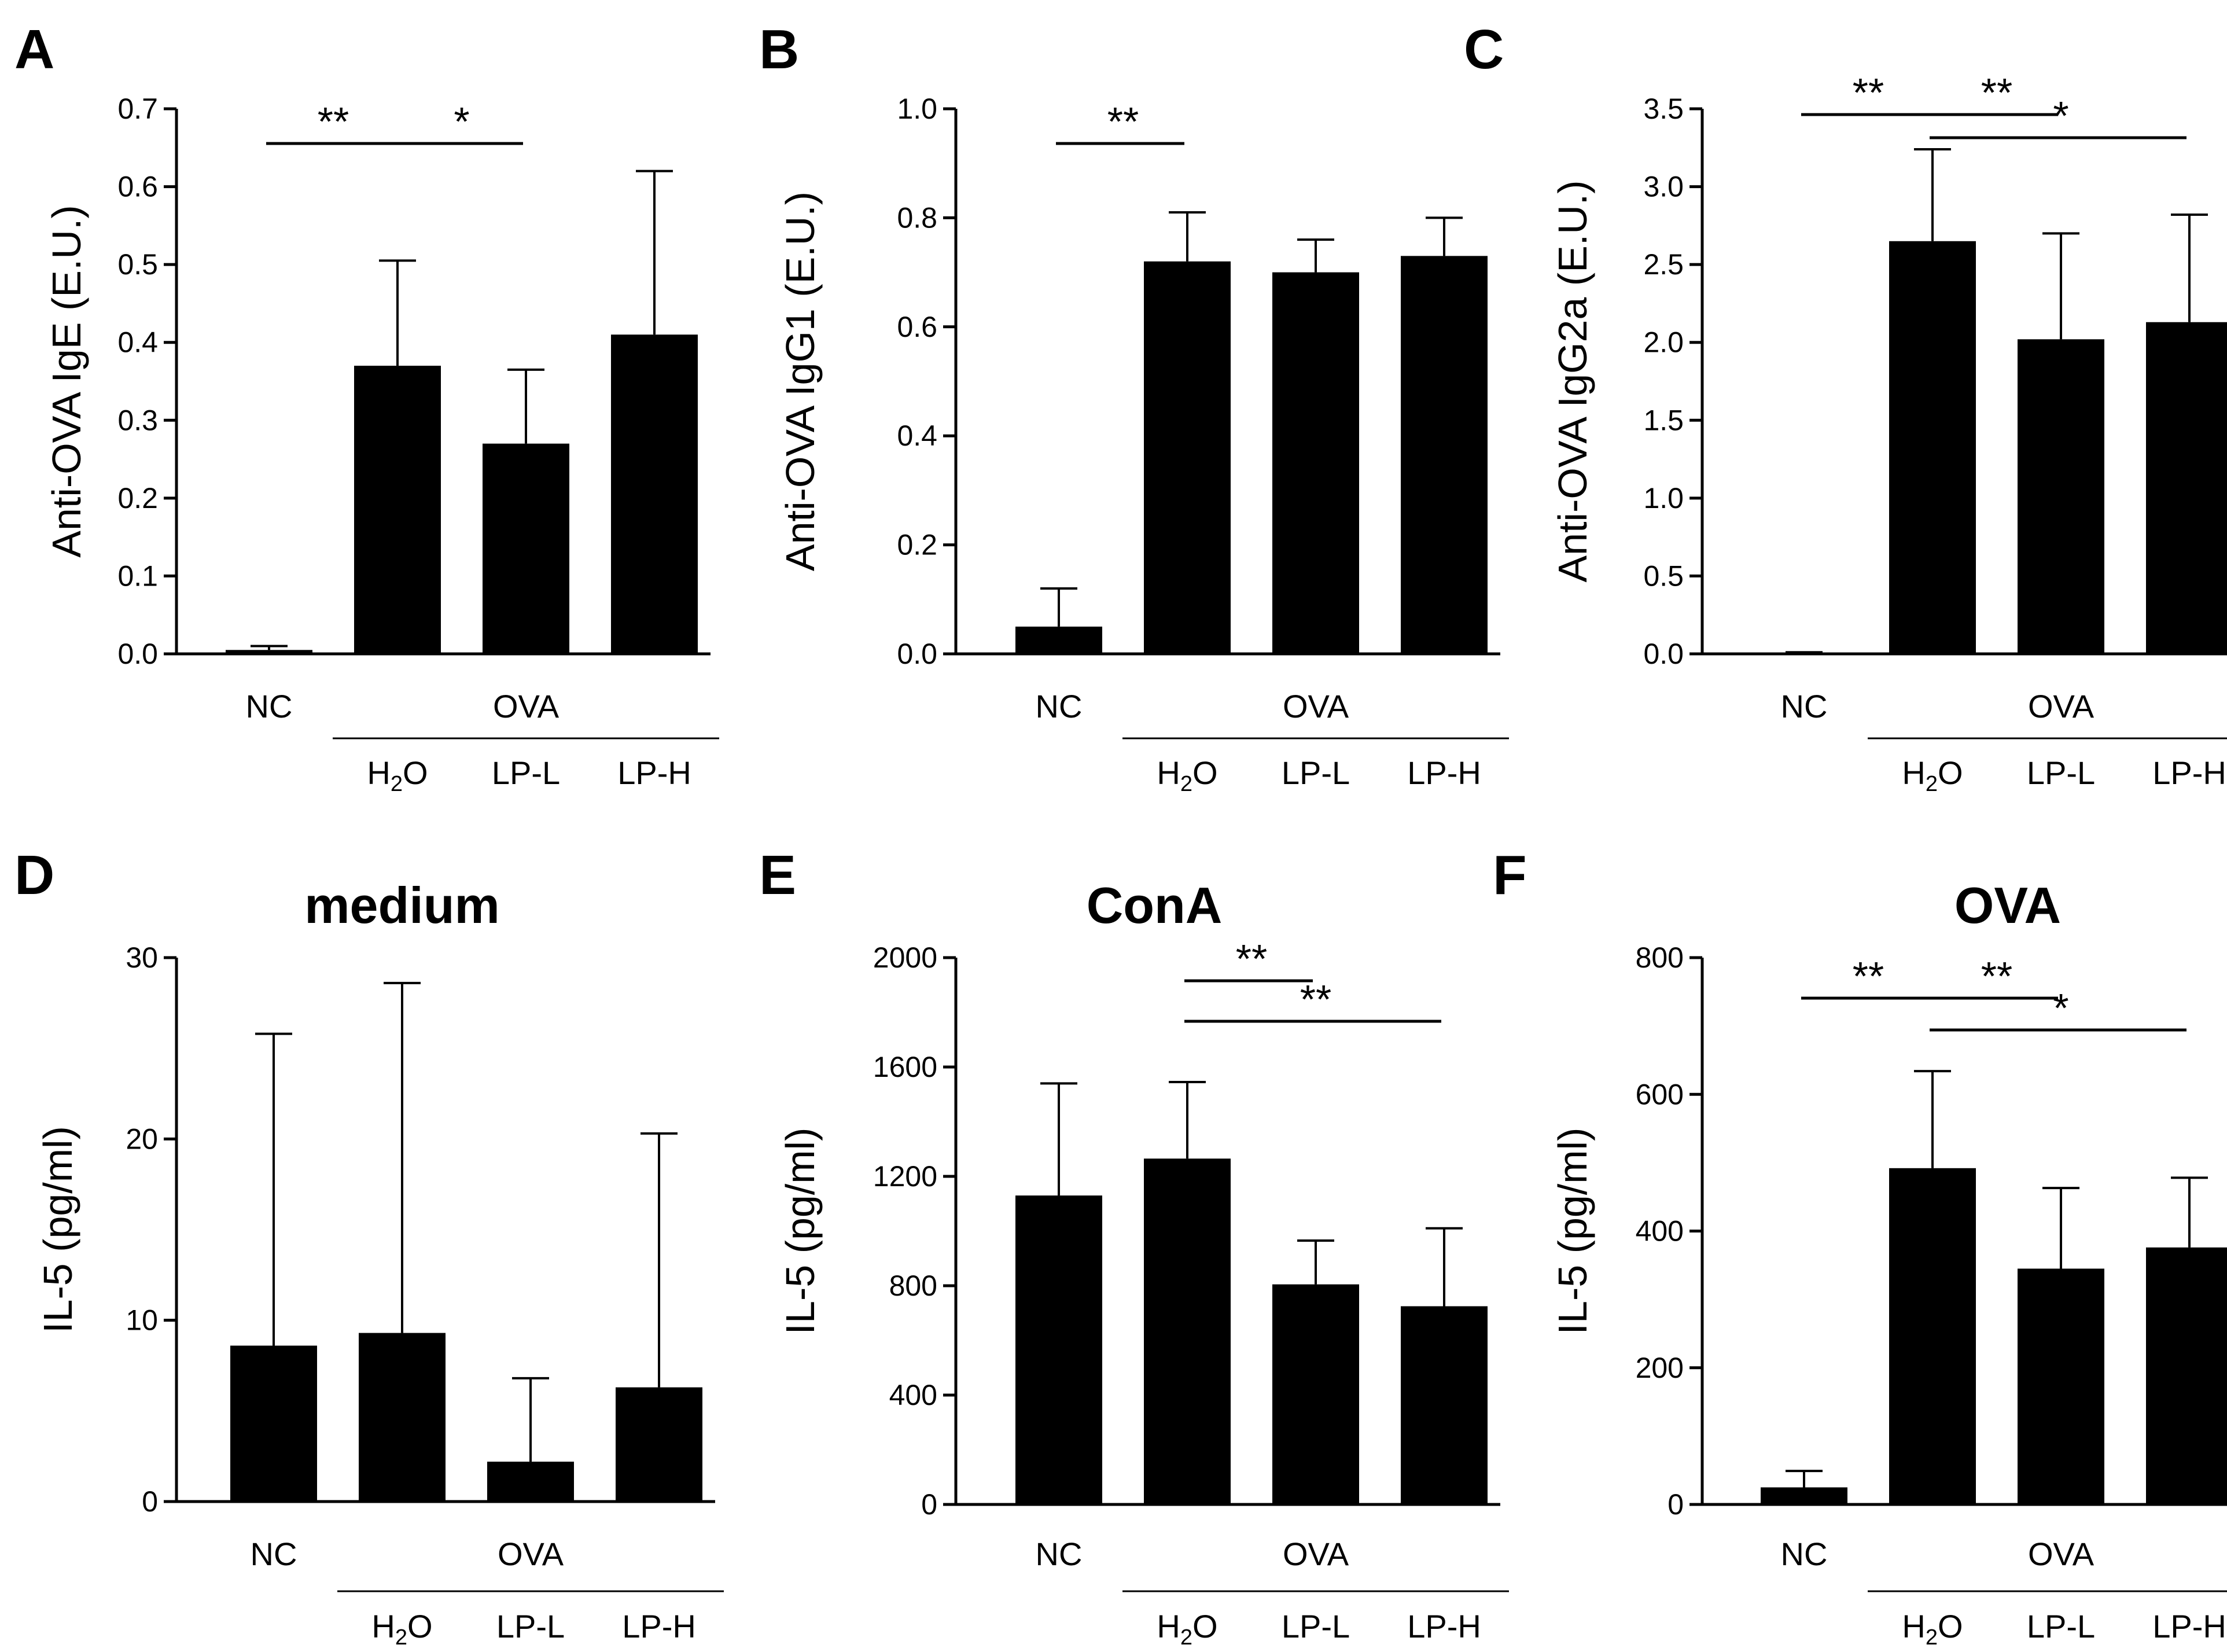  Describe the element at coordinates (913, 1286) in the screenshot. I see `y-tick-label: 800` at that location.